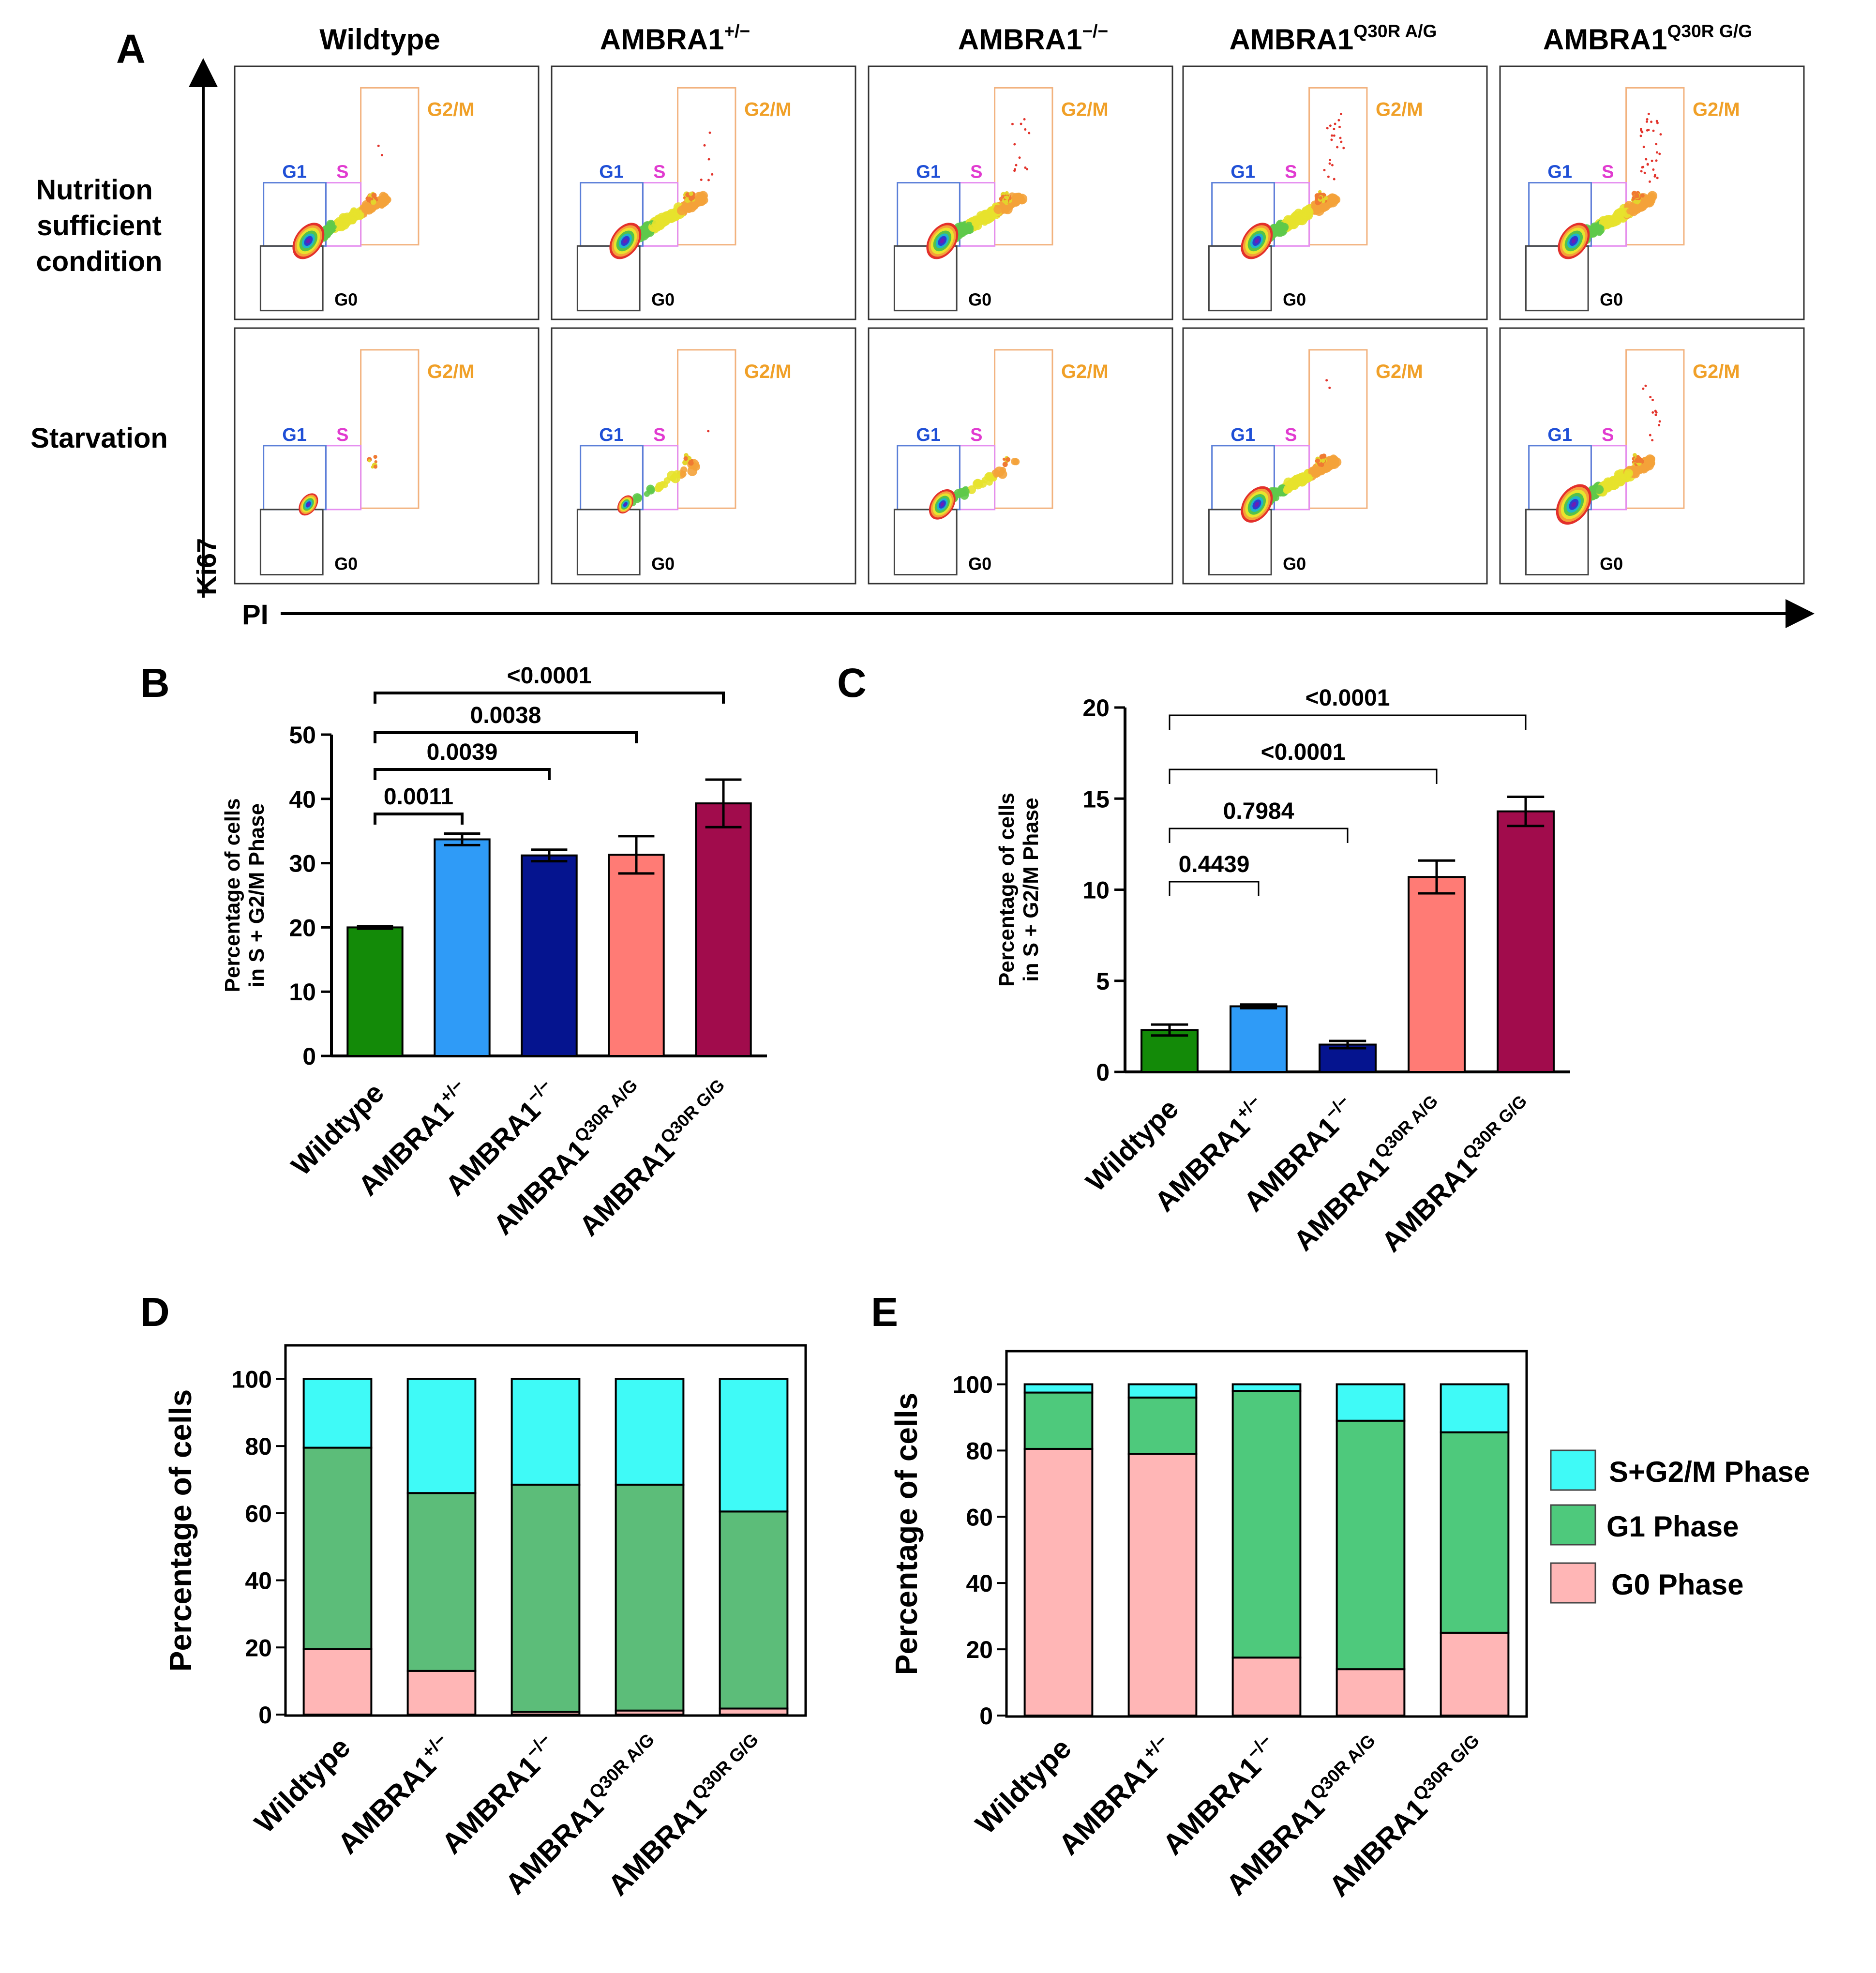  Describe the element at coordinates (1709, 1472) in the screenshot. I see `legend-label-sg2m: S+G2/M Phase` at that location.